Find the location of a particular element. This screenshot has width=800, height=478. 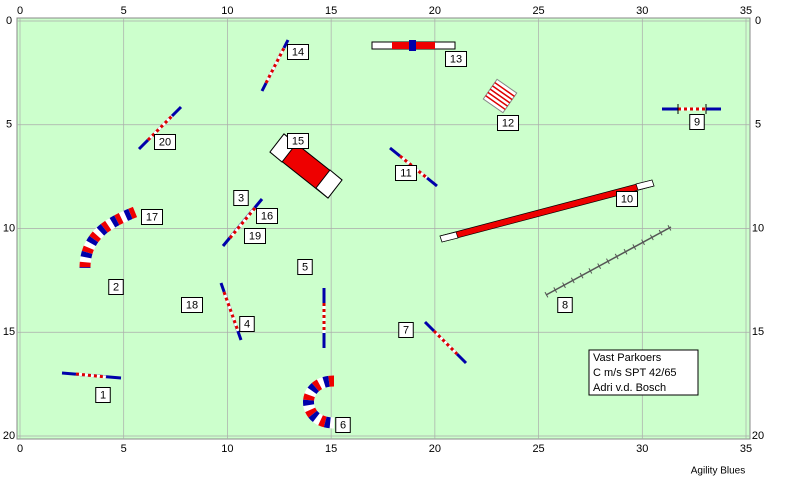

info-line: Vast Parkoers is located at coordinates (627, 358).